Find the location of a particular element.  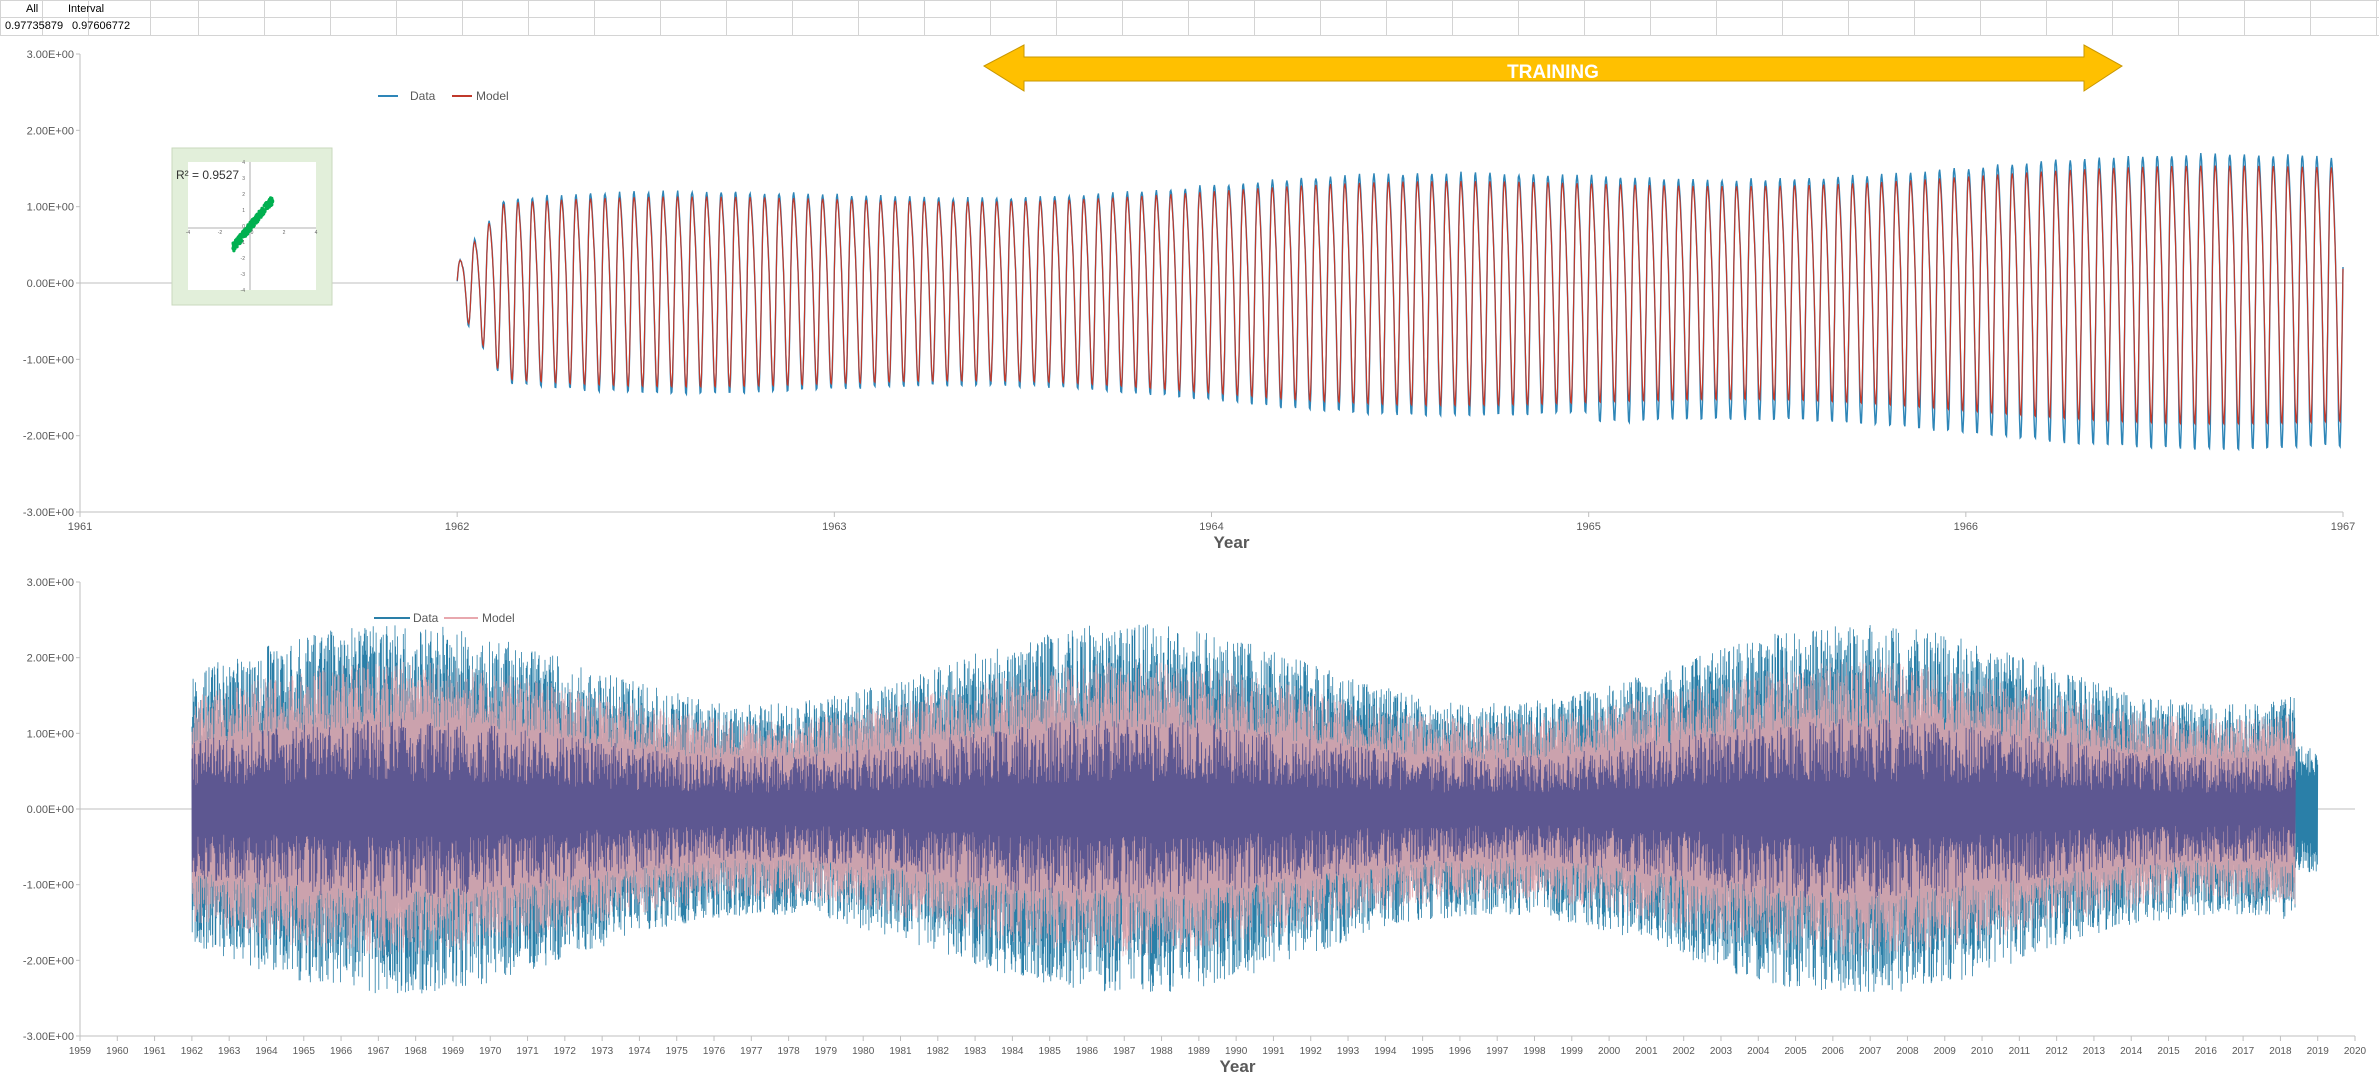

x-tick-label: 1986 is located at coordinates (1087, 1051).